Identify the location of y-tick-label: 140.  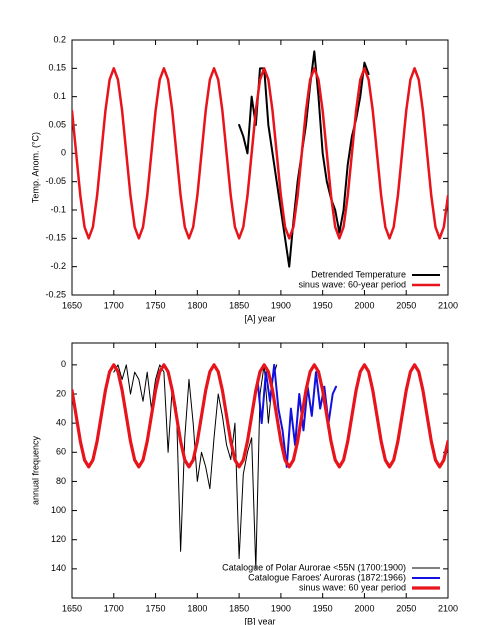
(58, 568).